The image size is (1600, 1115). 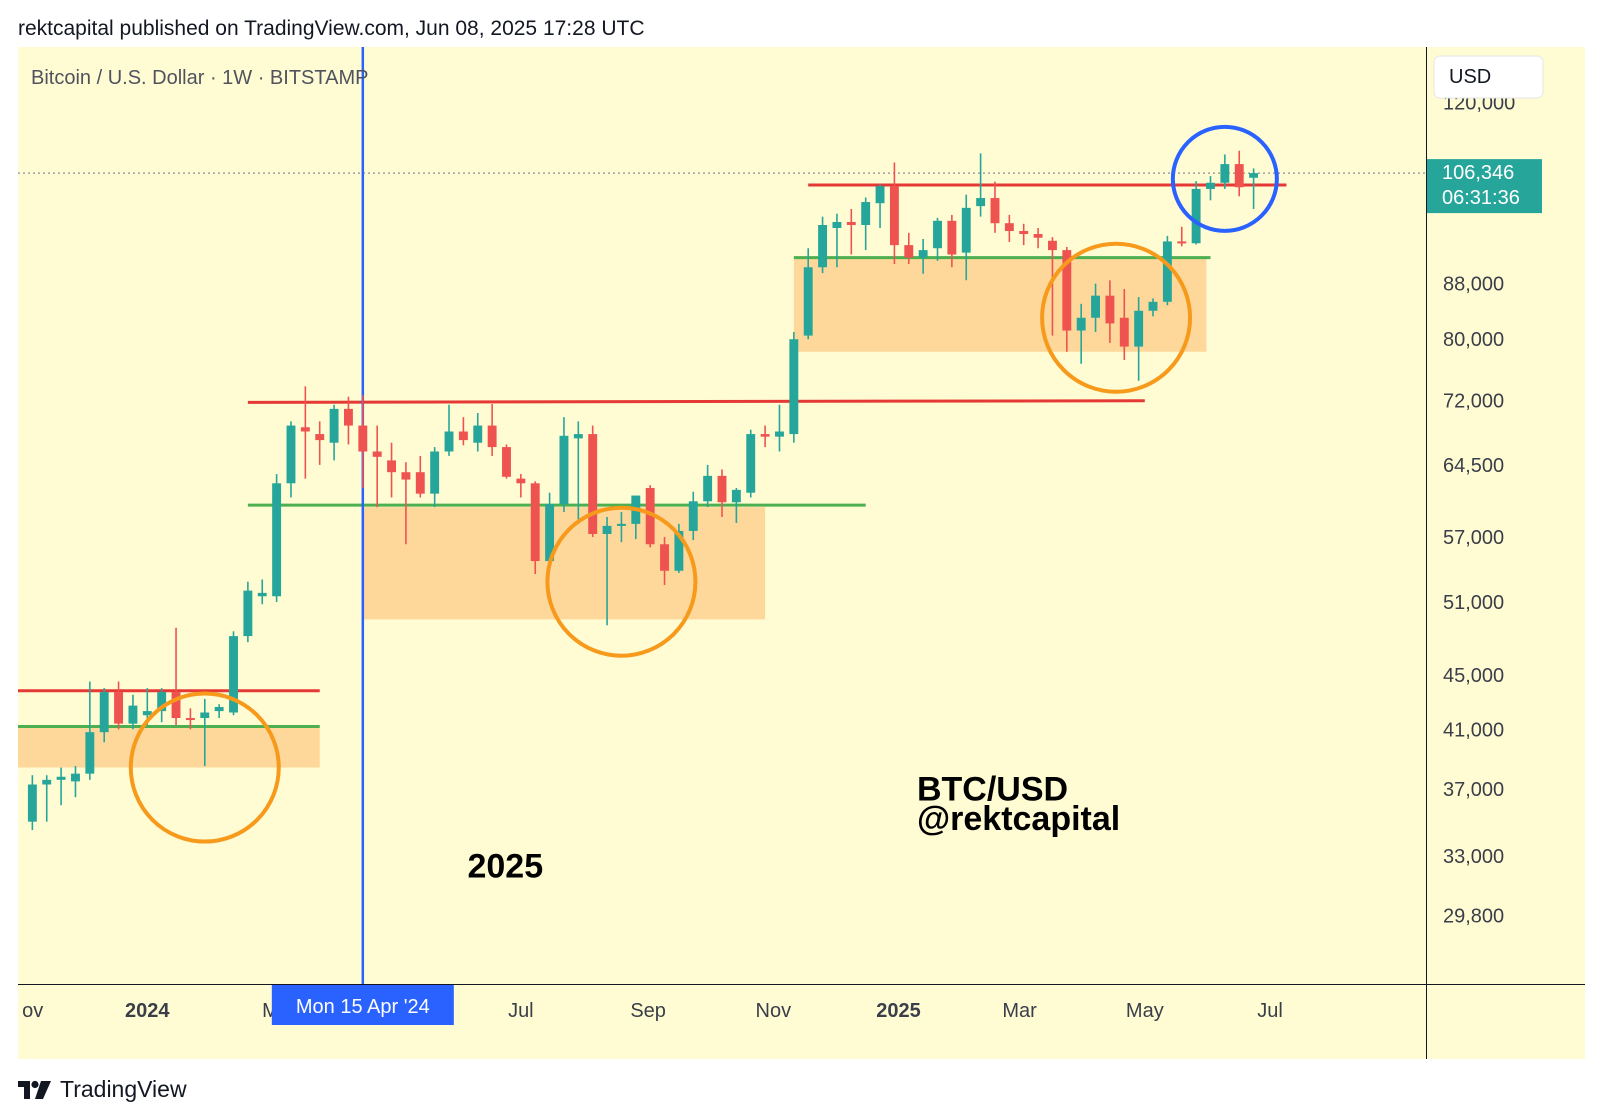 I want to click on currency-button-box, so click(x=1488, y=77).